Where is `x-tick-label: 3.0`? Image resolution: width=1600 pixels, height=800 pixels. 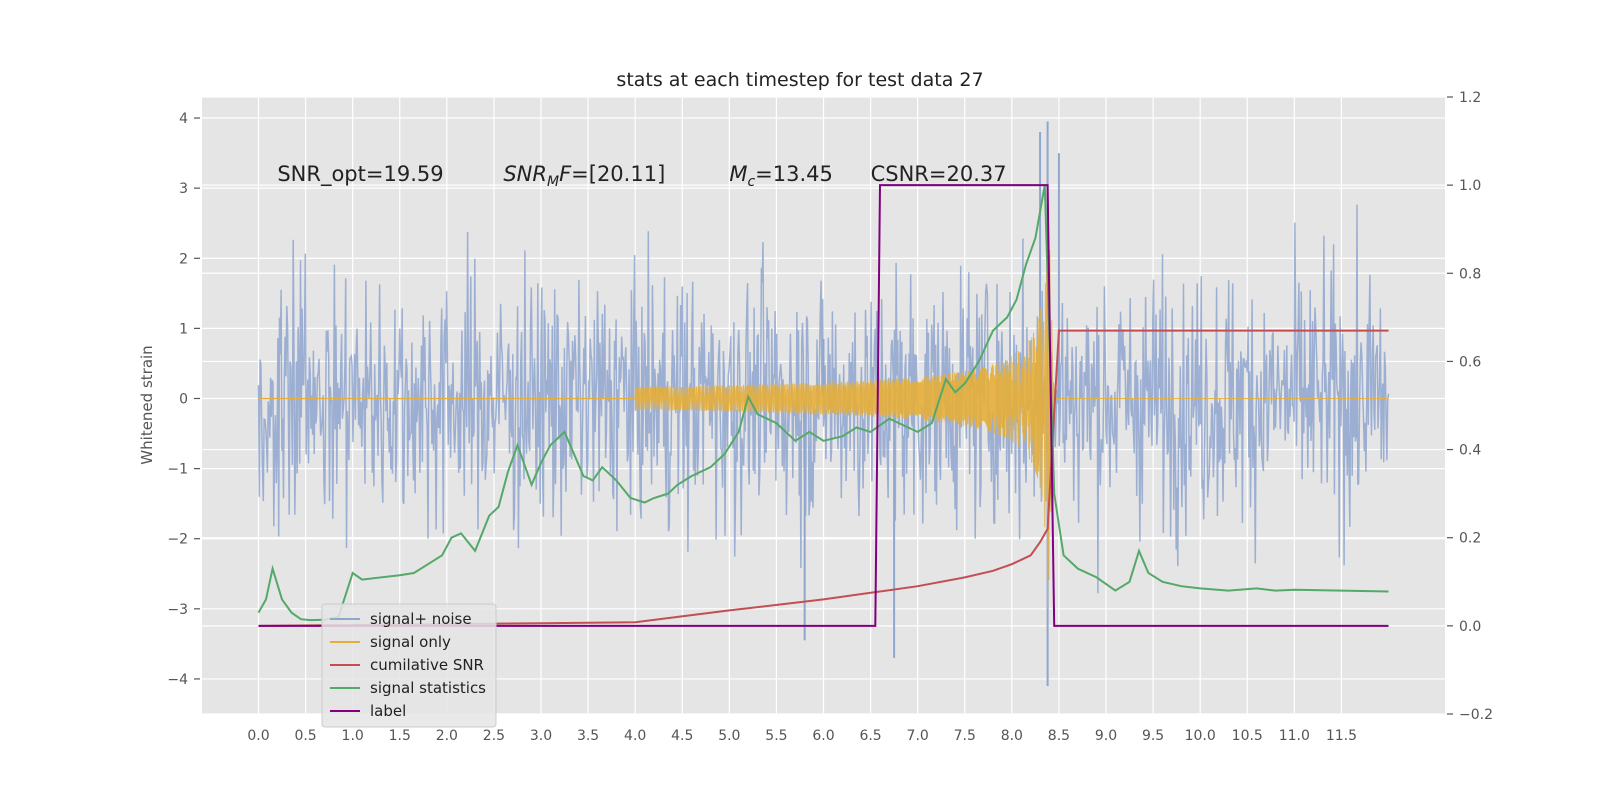
x-tick-label: 3.0 is located at coordinates (541, 736).